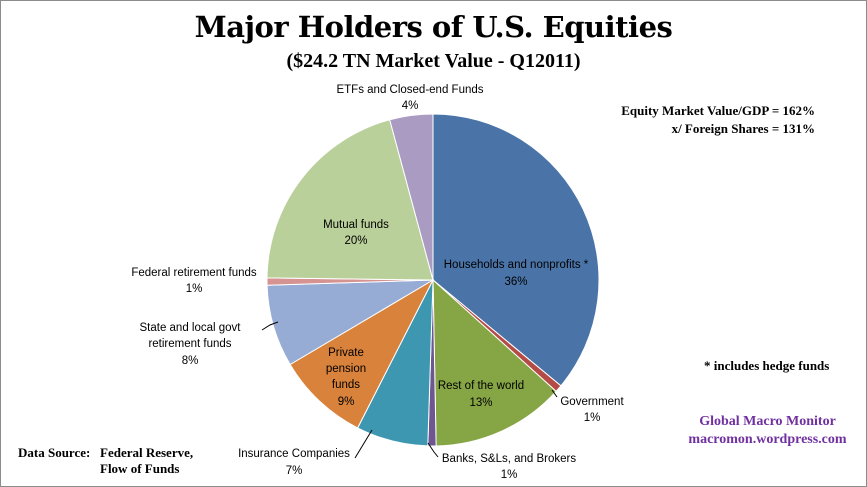 The image size is (867, 487). What do you see at coordinates (767, 365) in the screenshot?
I see `hedge-funds-note: * includes hedge funds` at bounding box center [767, 365].